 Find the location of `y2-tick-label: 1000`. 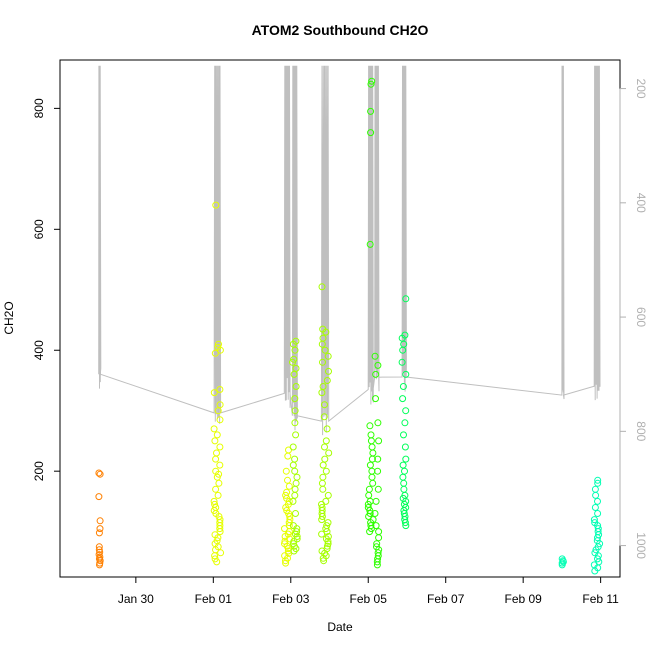

y2-tick-label: 1000 is located at coordinates (641, 545).